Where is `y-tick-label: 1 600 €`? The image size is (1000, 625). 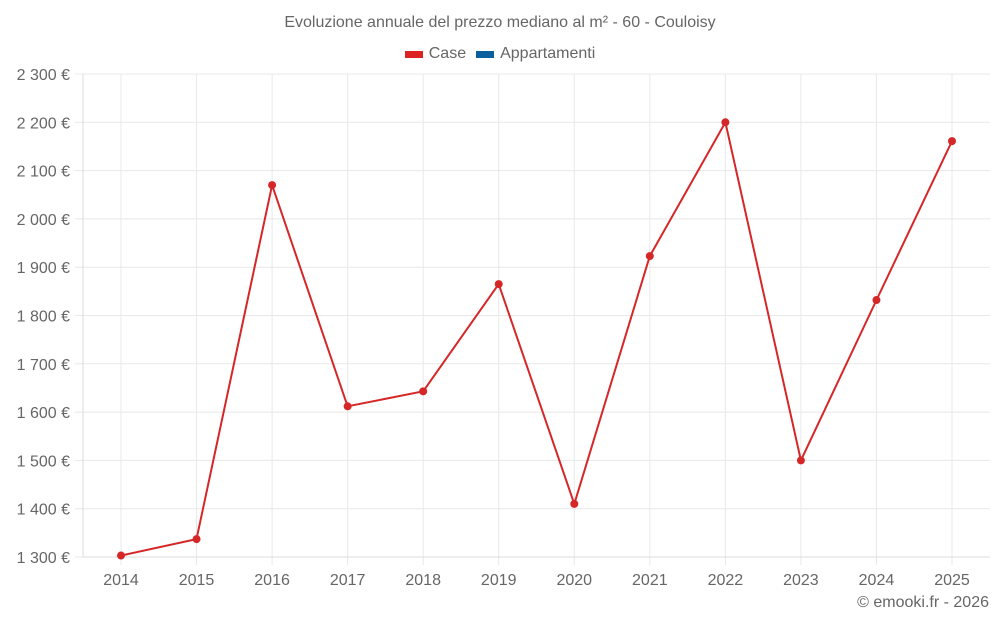
y-tick-label: 1 600 € is located at coordinates (43, 413).